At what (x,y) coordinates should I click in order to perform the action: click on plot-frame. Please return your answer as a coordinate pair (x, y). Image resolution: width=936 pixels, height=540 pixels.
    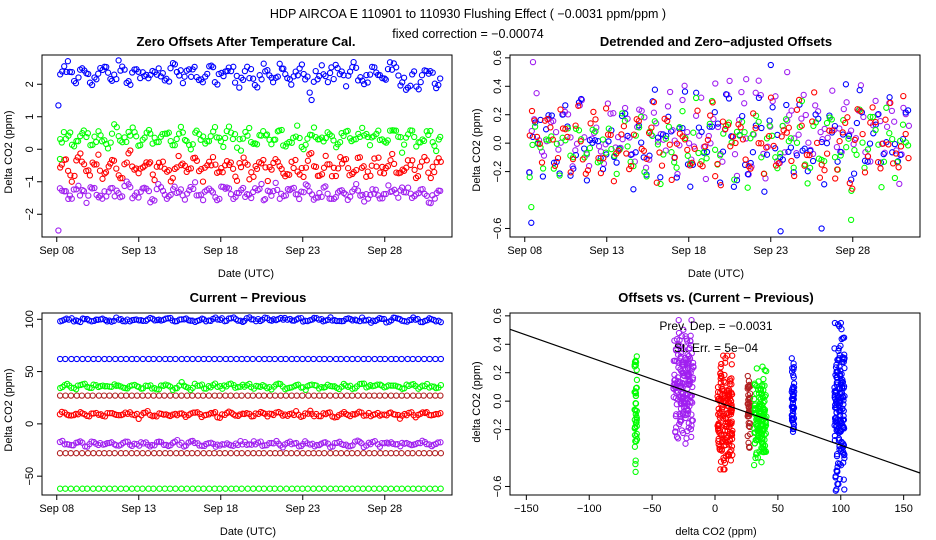
    Looking at the image, I should click on (247, 404).